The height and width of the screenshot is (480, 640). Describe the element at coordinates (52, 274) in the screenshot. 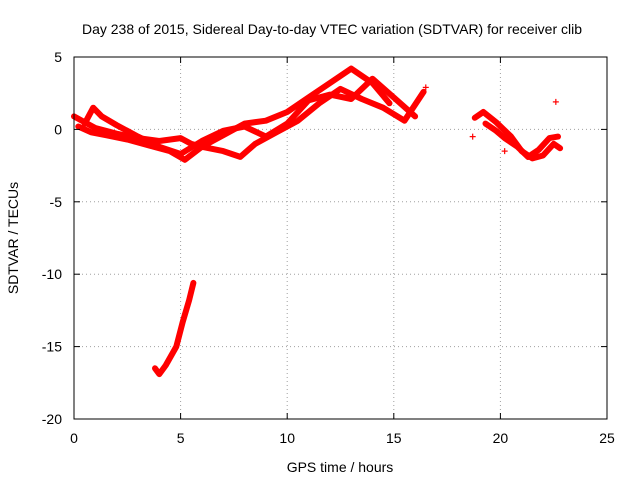

I see `y-tick-label: -10` at that location.